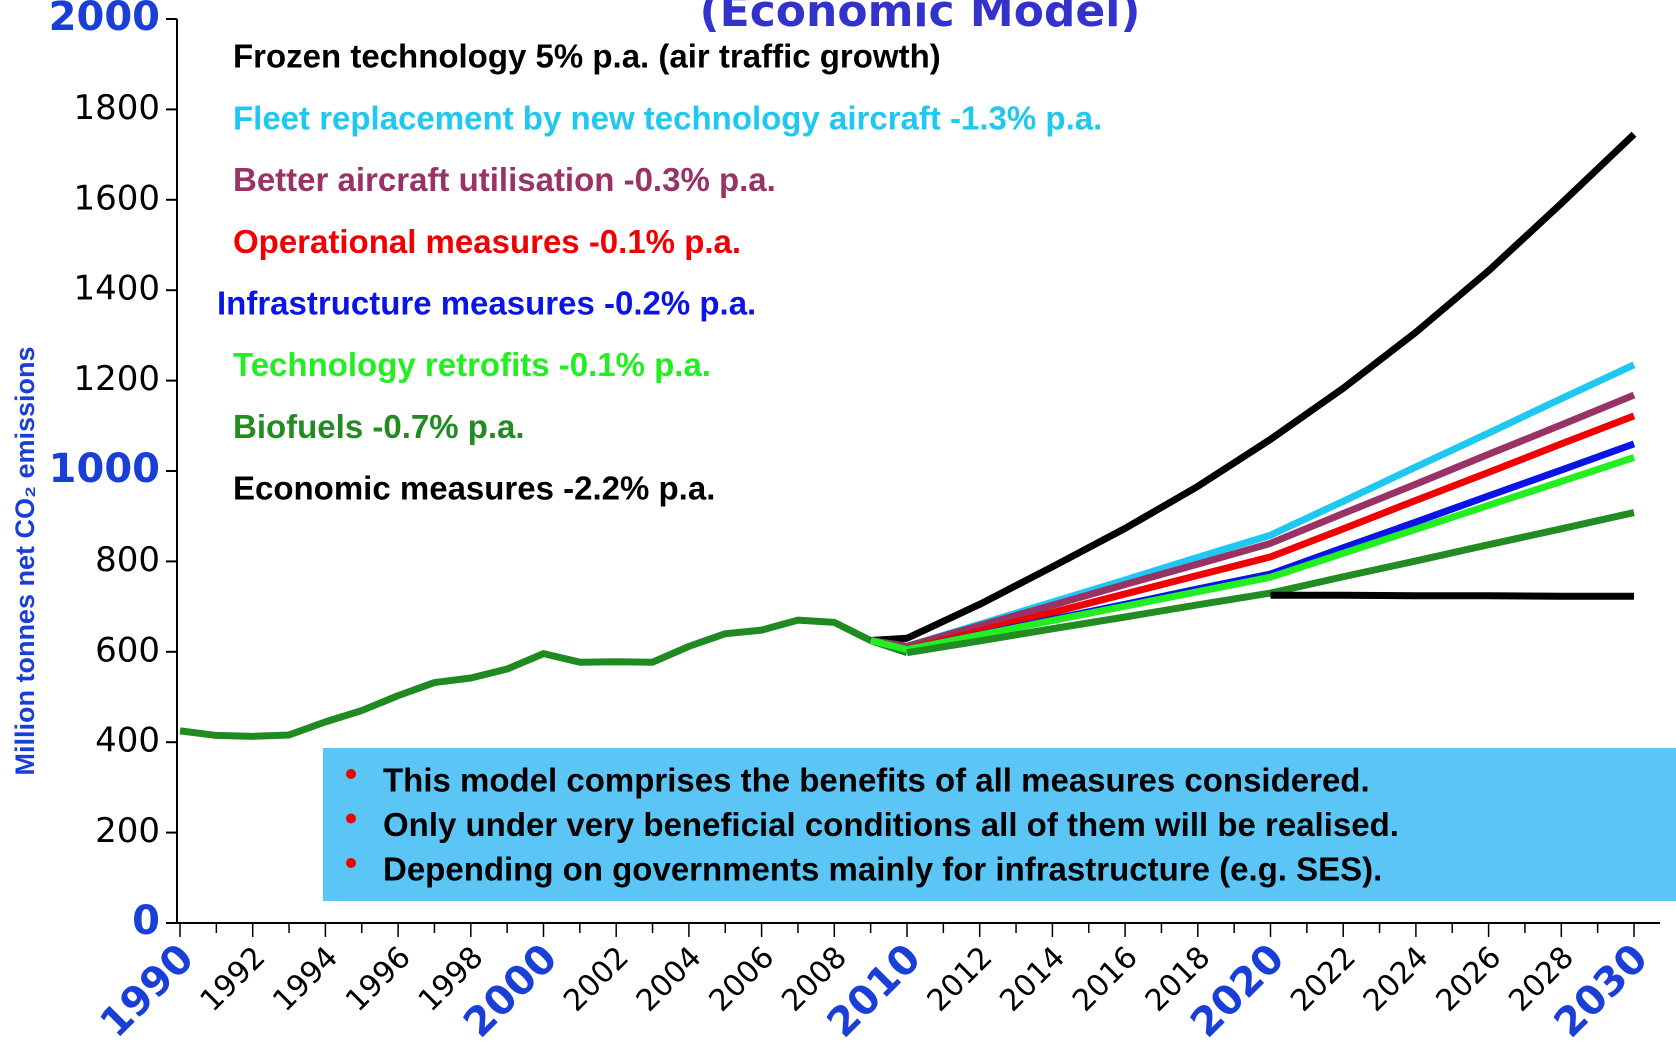  I want to click on chart-title: (Economic Model), so click(920, 18).